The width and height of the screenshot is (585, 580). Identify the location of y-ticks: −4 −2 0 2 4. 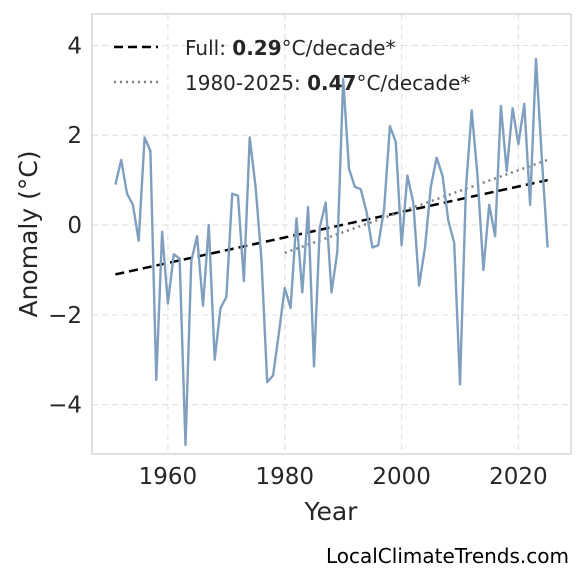
(65, 225).